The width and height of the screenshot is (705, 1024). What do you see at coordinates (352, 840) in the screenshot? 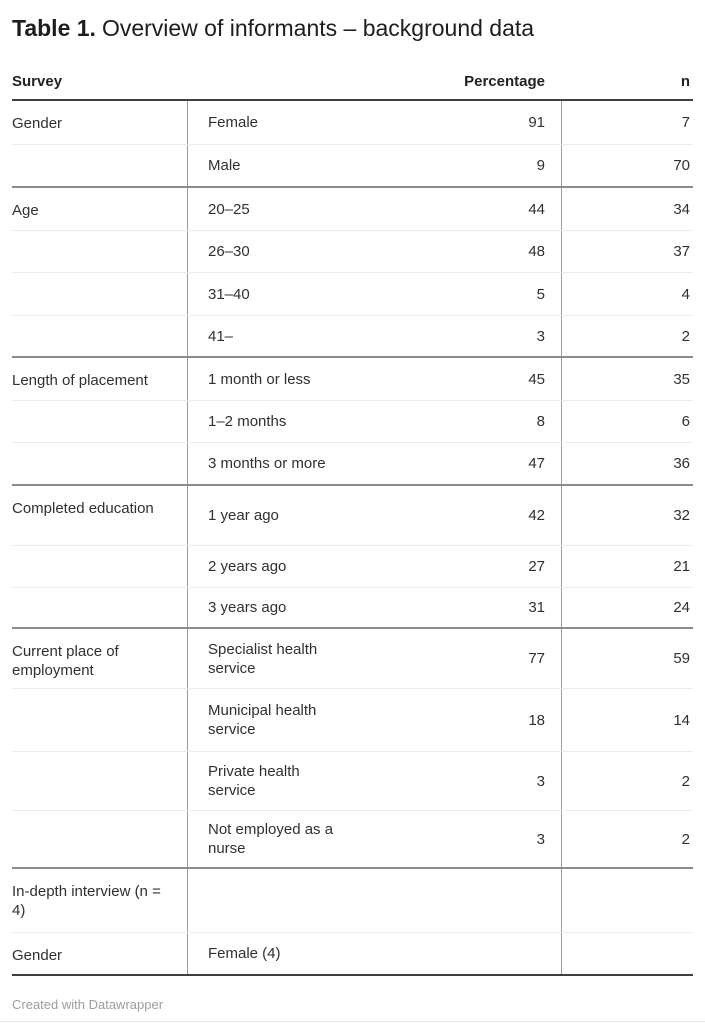
I see `table-row: Not employed as a nurse 3 2` at bounding box center [352, 840].